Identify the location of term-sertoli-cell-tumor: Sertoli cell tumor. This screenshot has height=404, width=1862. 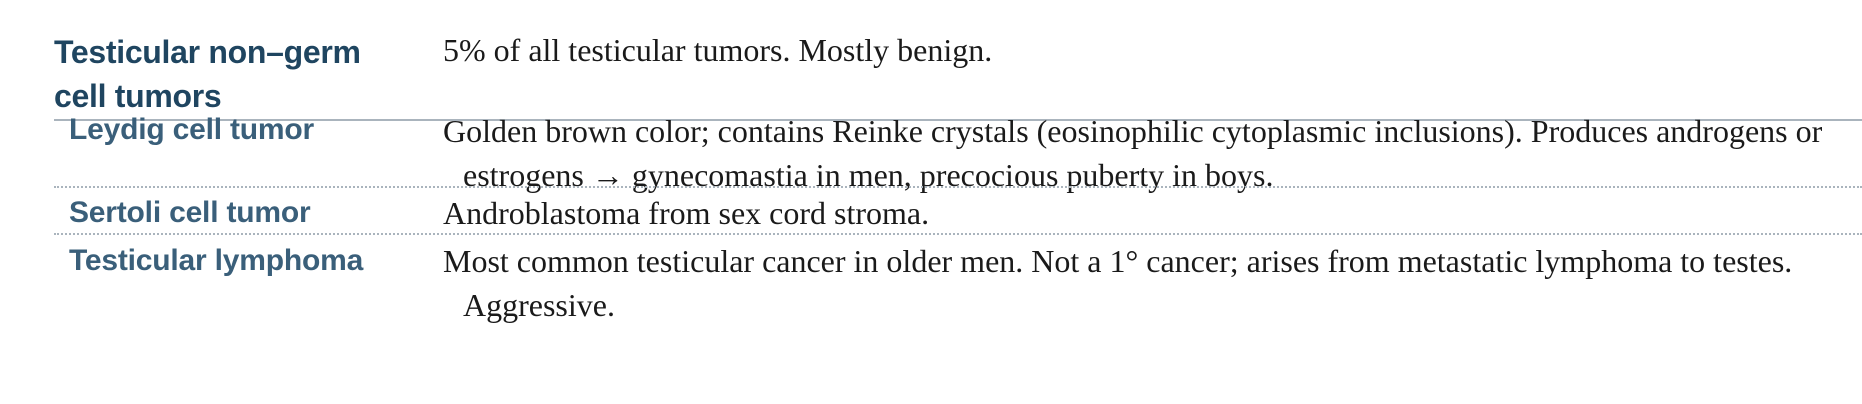
(190, 212).